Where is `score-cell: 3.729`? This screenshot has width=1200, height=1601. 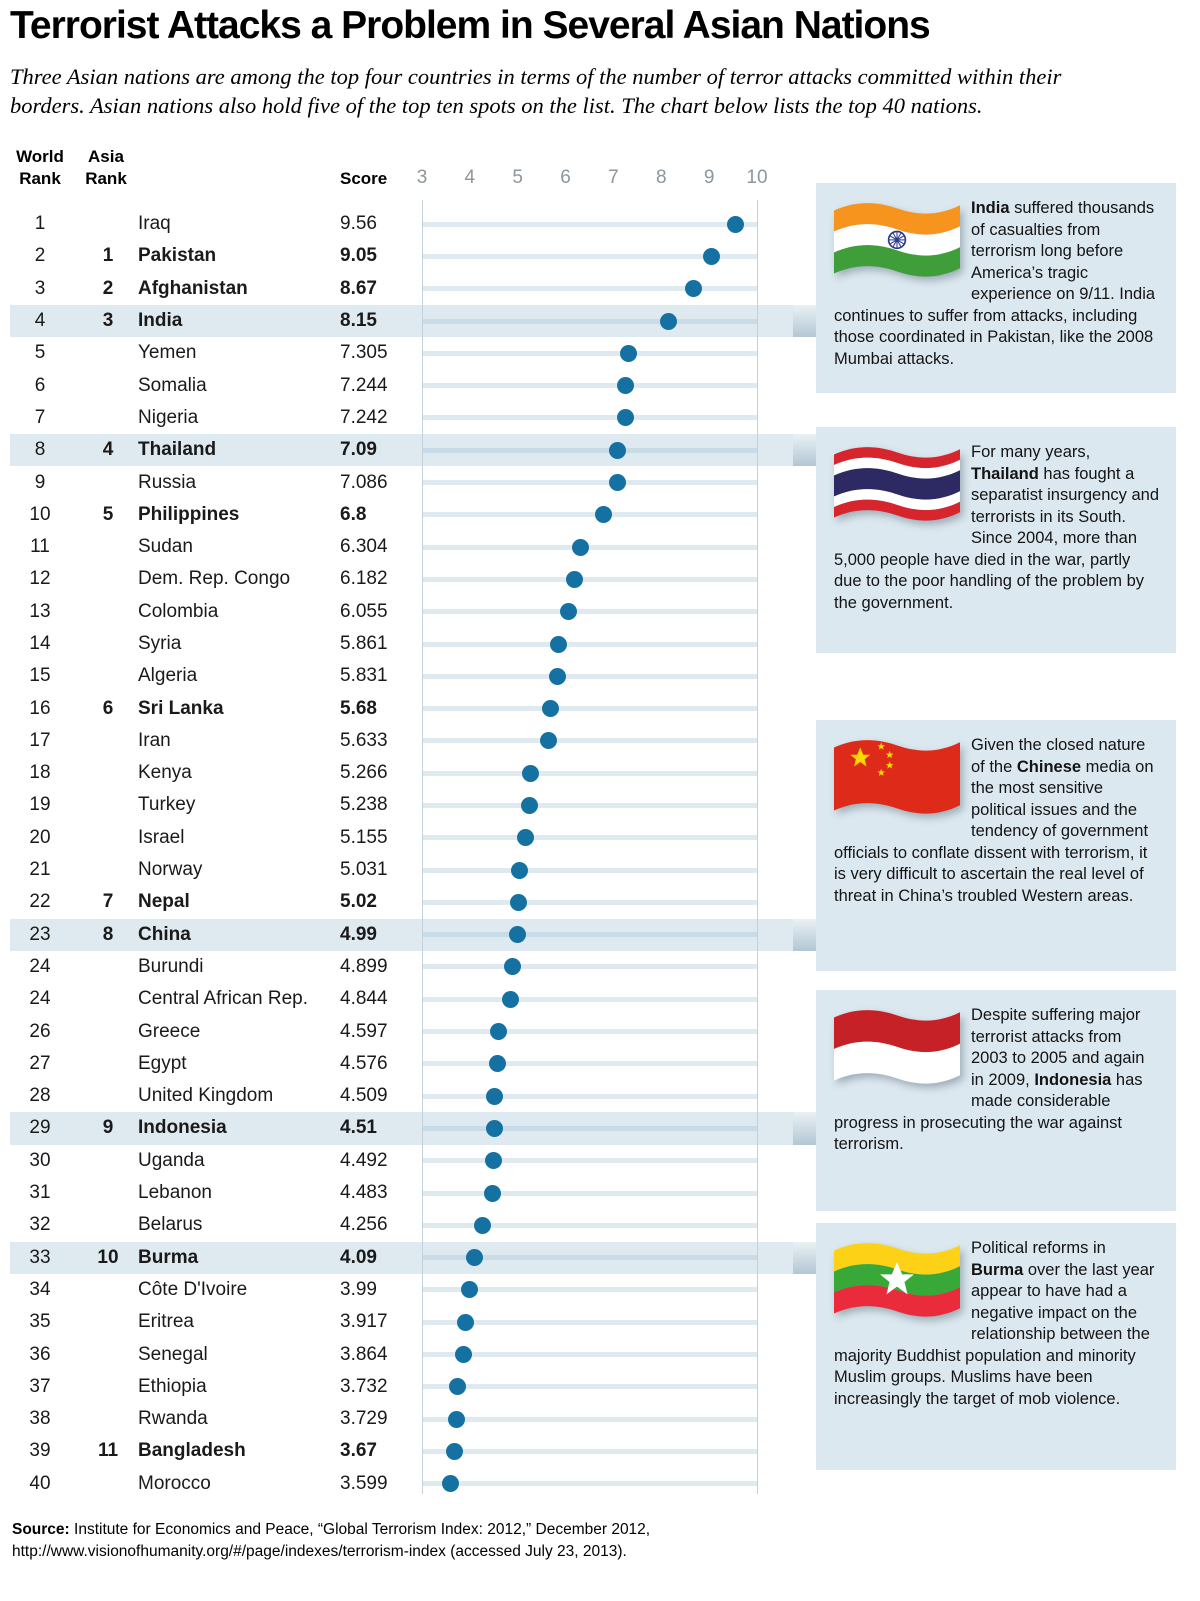
score-cell: 3.729 is located at coordinates (364, 1419).